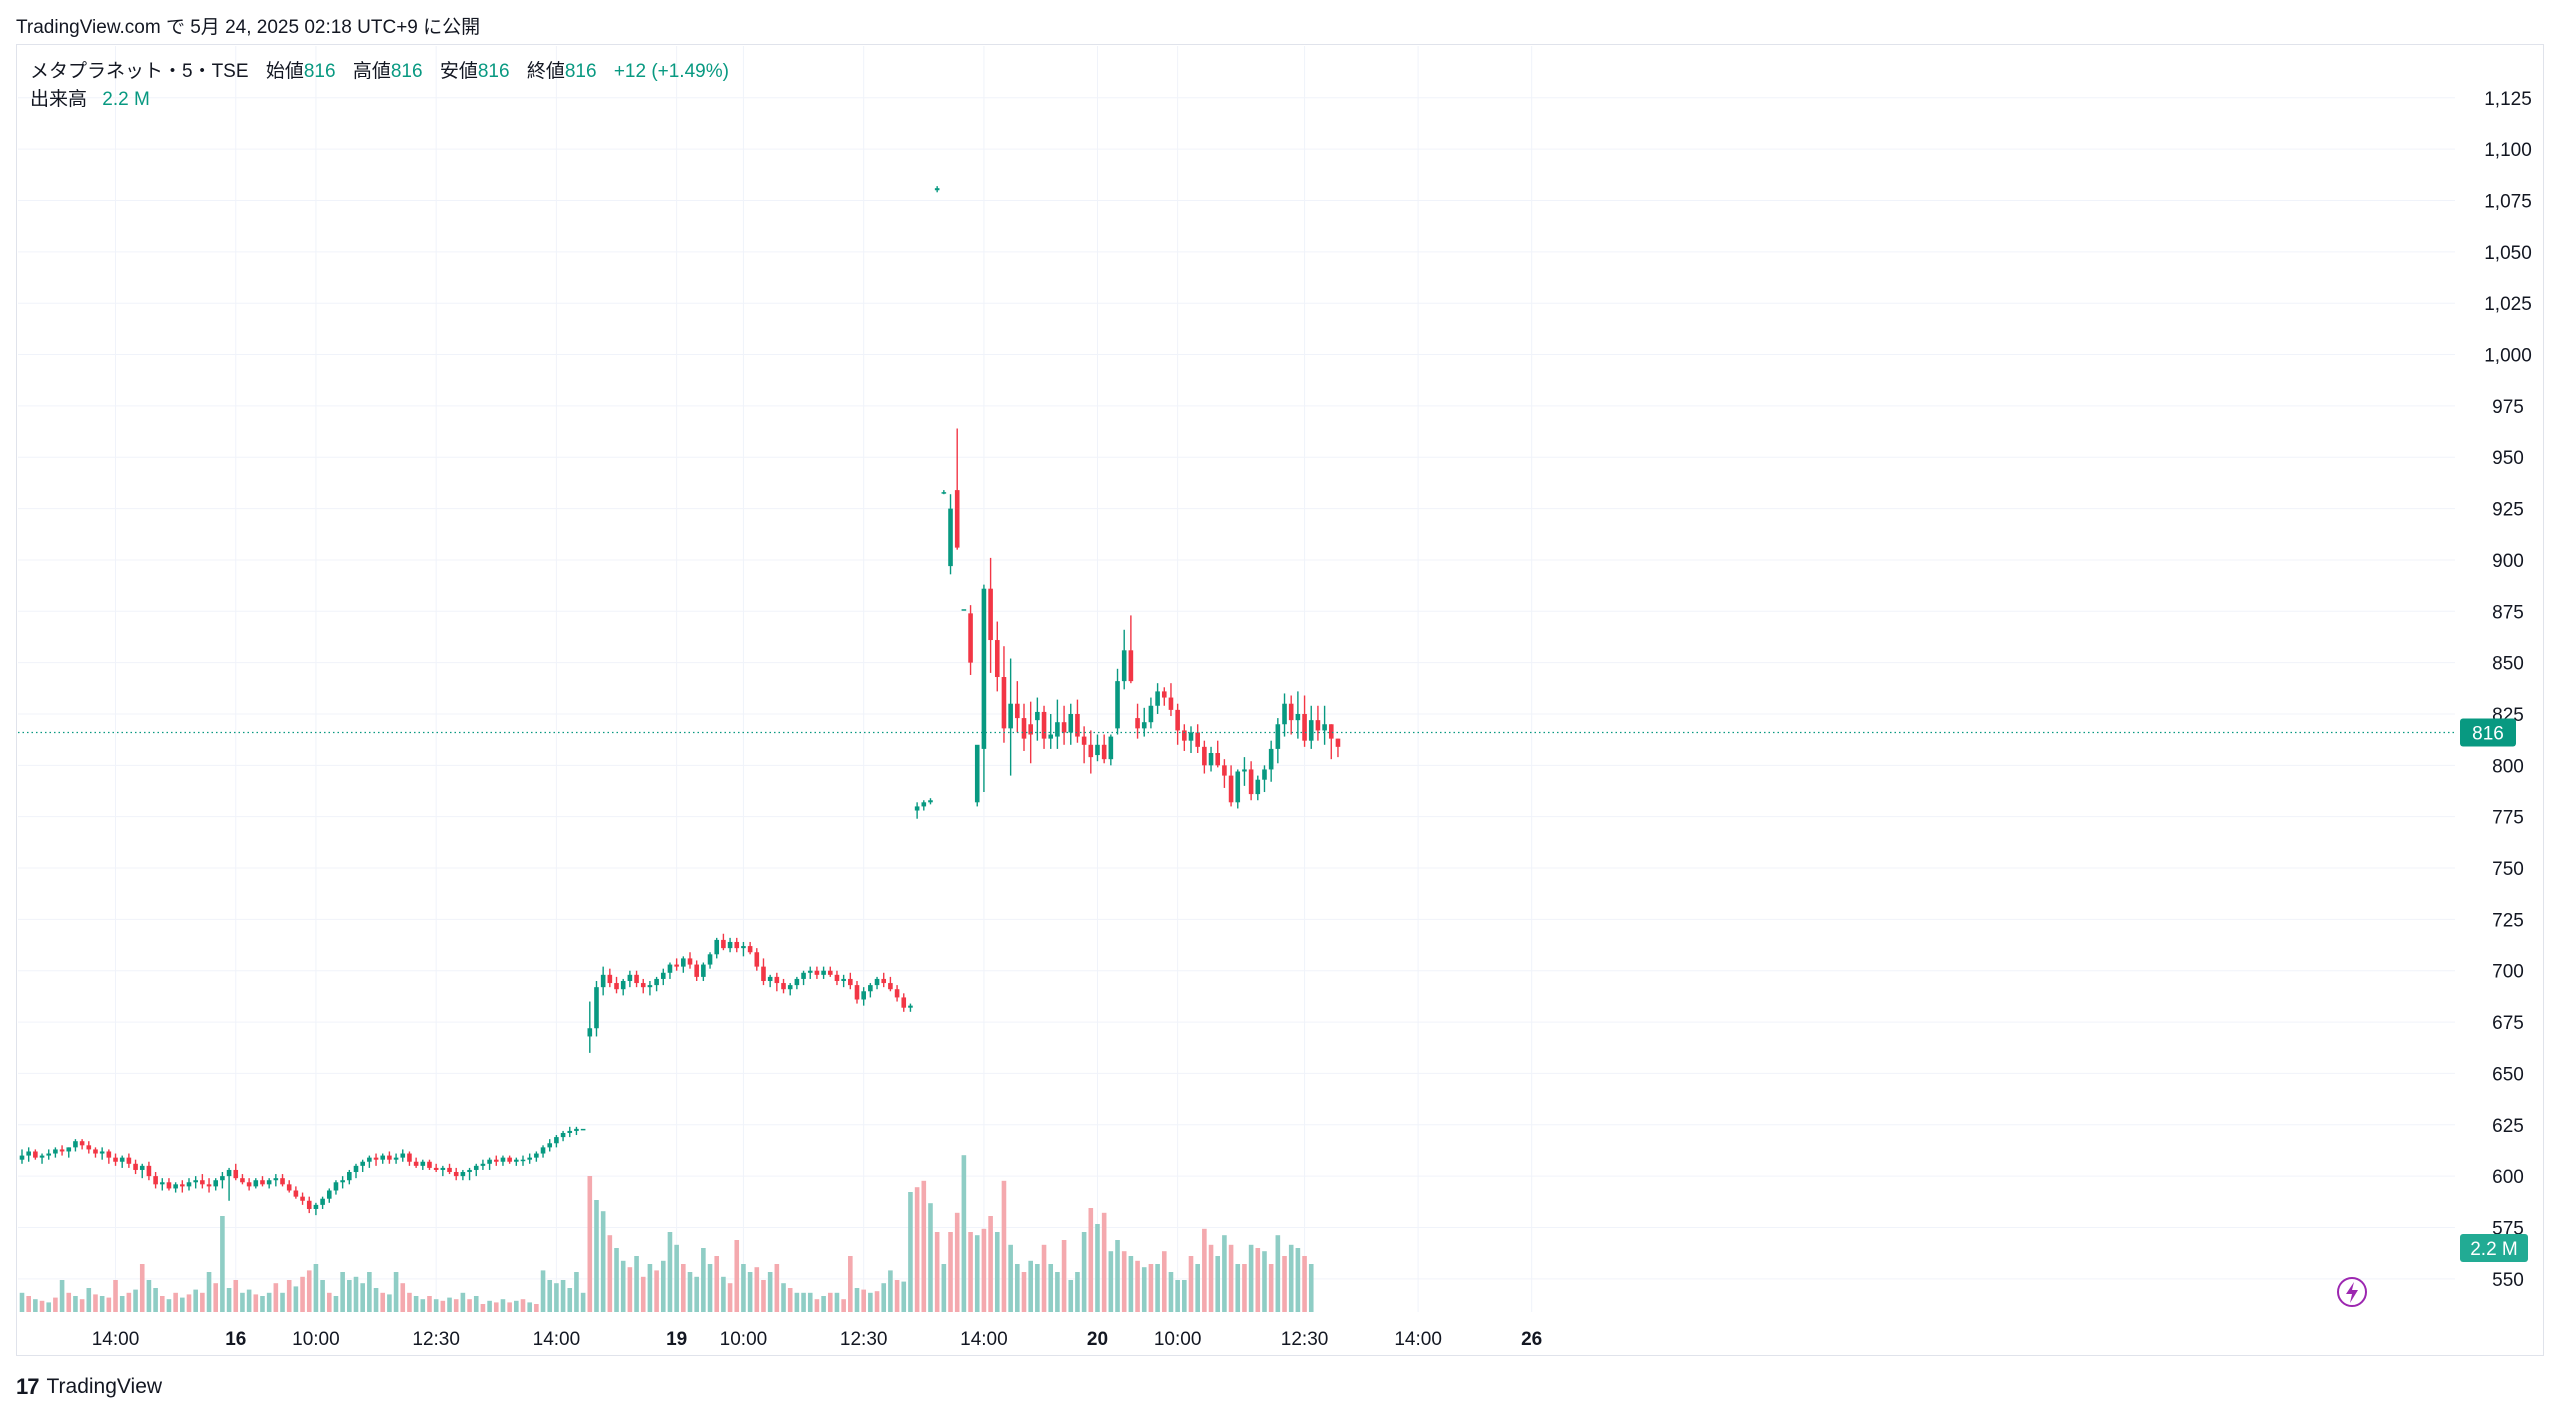 The height and width of the screenshot is (1419, 2560). Describe the element at coordinates (2352, 1292) in the screenshot. I see `lightning-icon` at that location.